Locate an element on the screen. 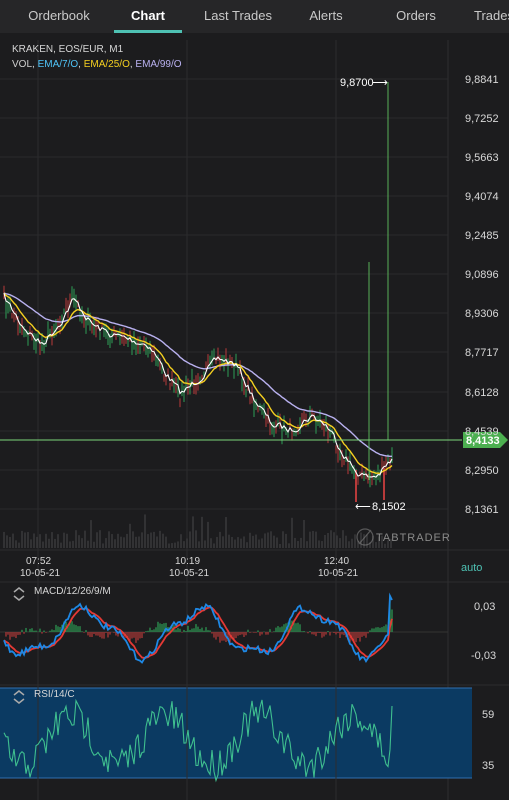  rsi-title: RSI/14/C is located at coordinates (54, 694).